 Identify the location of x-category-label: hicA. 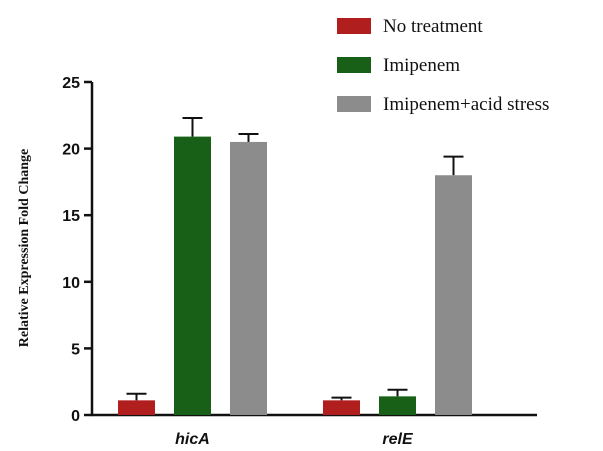
(192, 439).